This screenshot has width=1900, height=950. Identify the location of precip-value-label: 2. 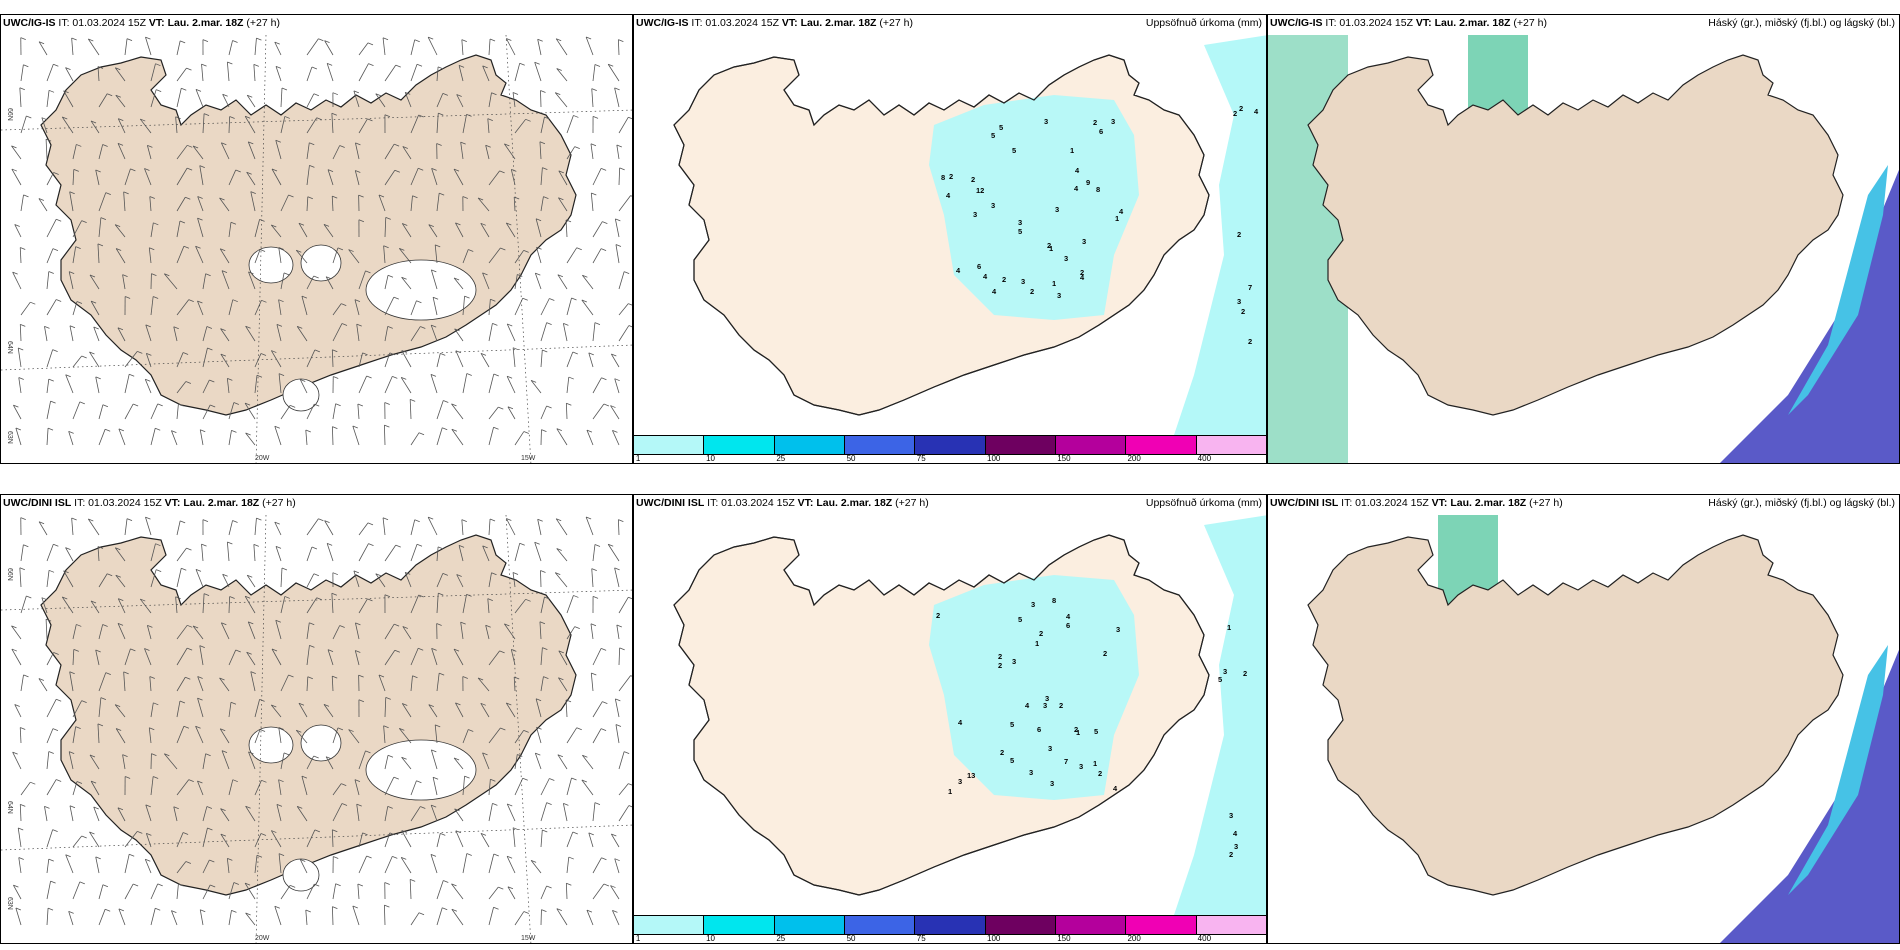
(1105, 653).